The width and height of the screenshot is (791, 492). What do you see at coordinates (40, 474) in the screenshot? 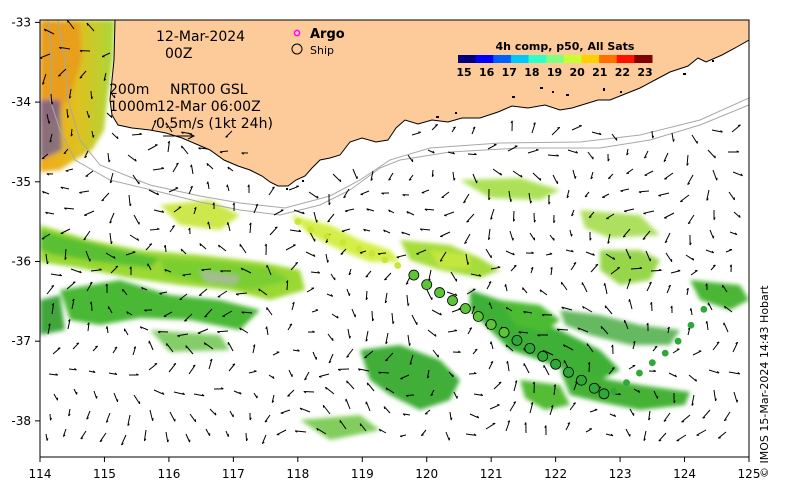
I see `x-tick-label: 114` at bounding box center [40, 474].